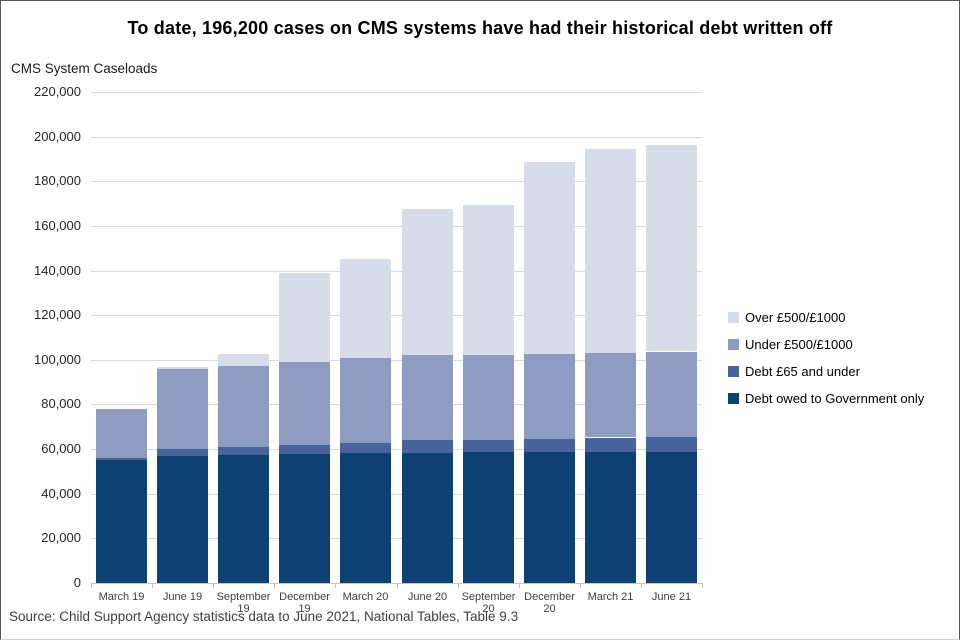 The width and height of the screenshot is (960, 640). What do you see at coordinates (427, 517) in the screenshot?
I see `bar-segment-june-20-debt-owed-to-government-only` at bounding box center [427, 517].